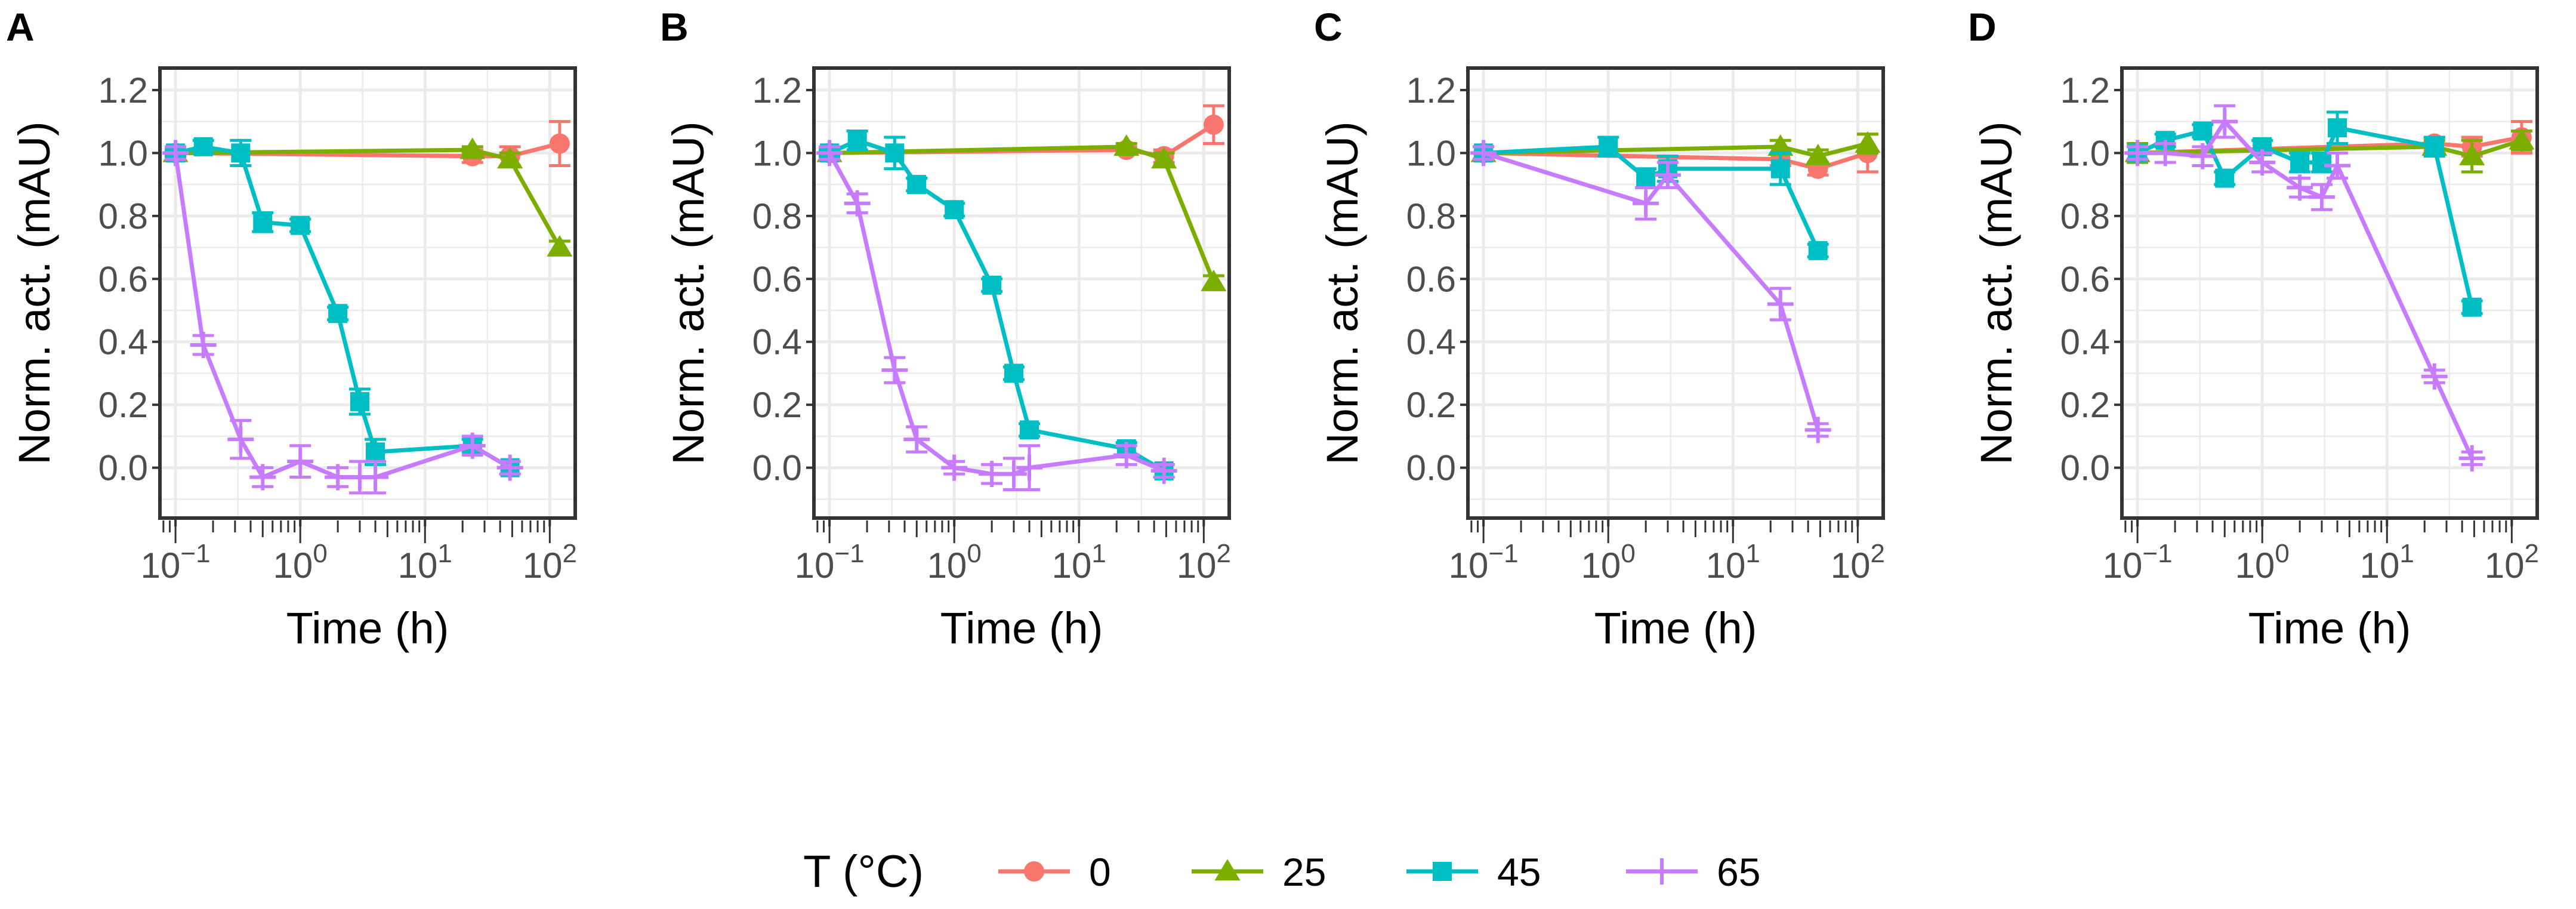 The width and height of the screenshot is (2576, 909). What do you see at coordinates (1739, 872) in the screenshot?
I see `legend-label: 65` at bounding box center [1739, 872].